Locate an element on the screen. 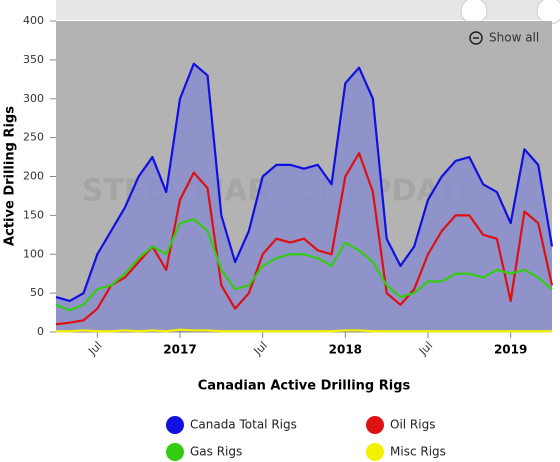  y-tick-label: 350 is located at coordinates (33, 59).